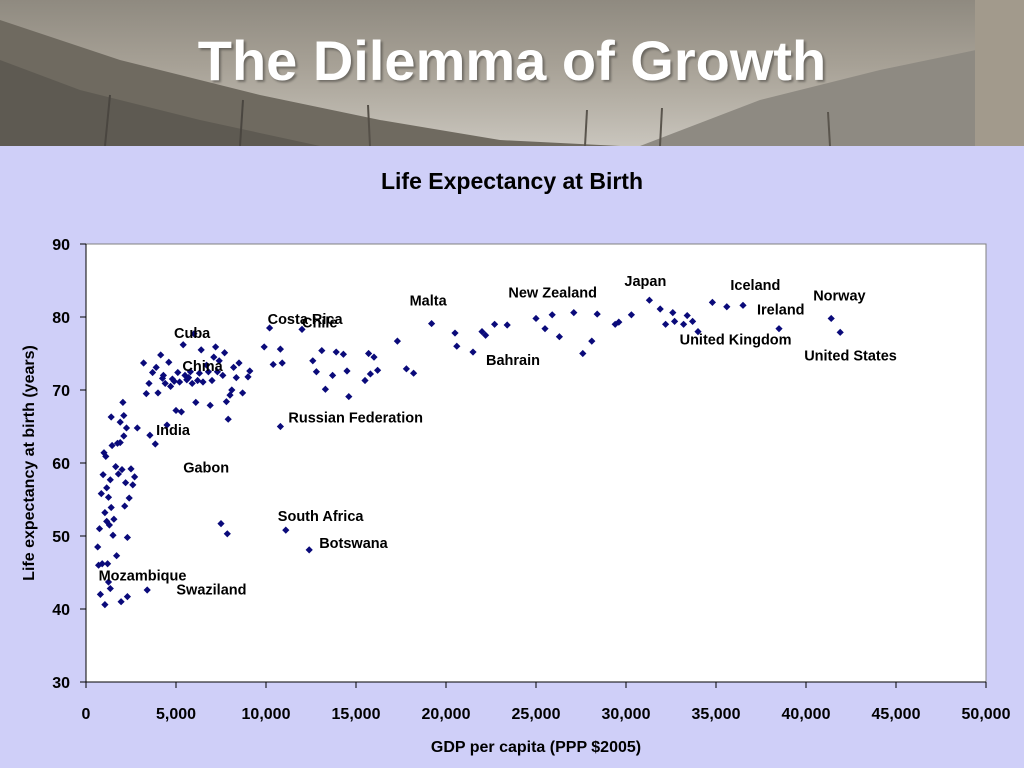 The height and width of the screenshot is (768, 1024). I want to click on y-tick-label: 30, so click(61, 683).